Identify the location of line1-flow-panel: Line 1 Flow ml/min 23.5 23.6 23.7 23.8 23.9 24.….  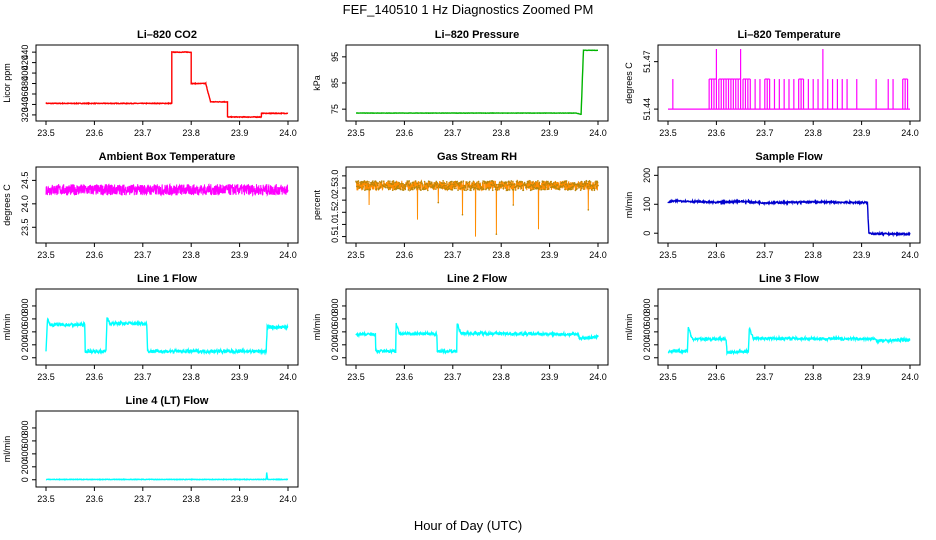
(150, 327).